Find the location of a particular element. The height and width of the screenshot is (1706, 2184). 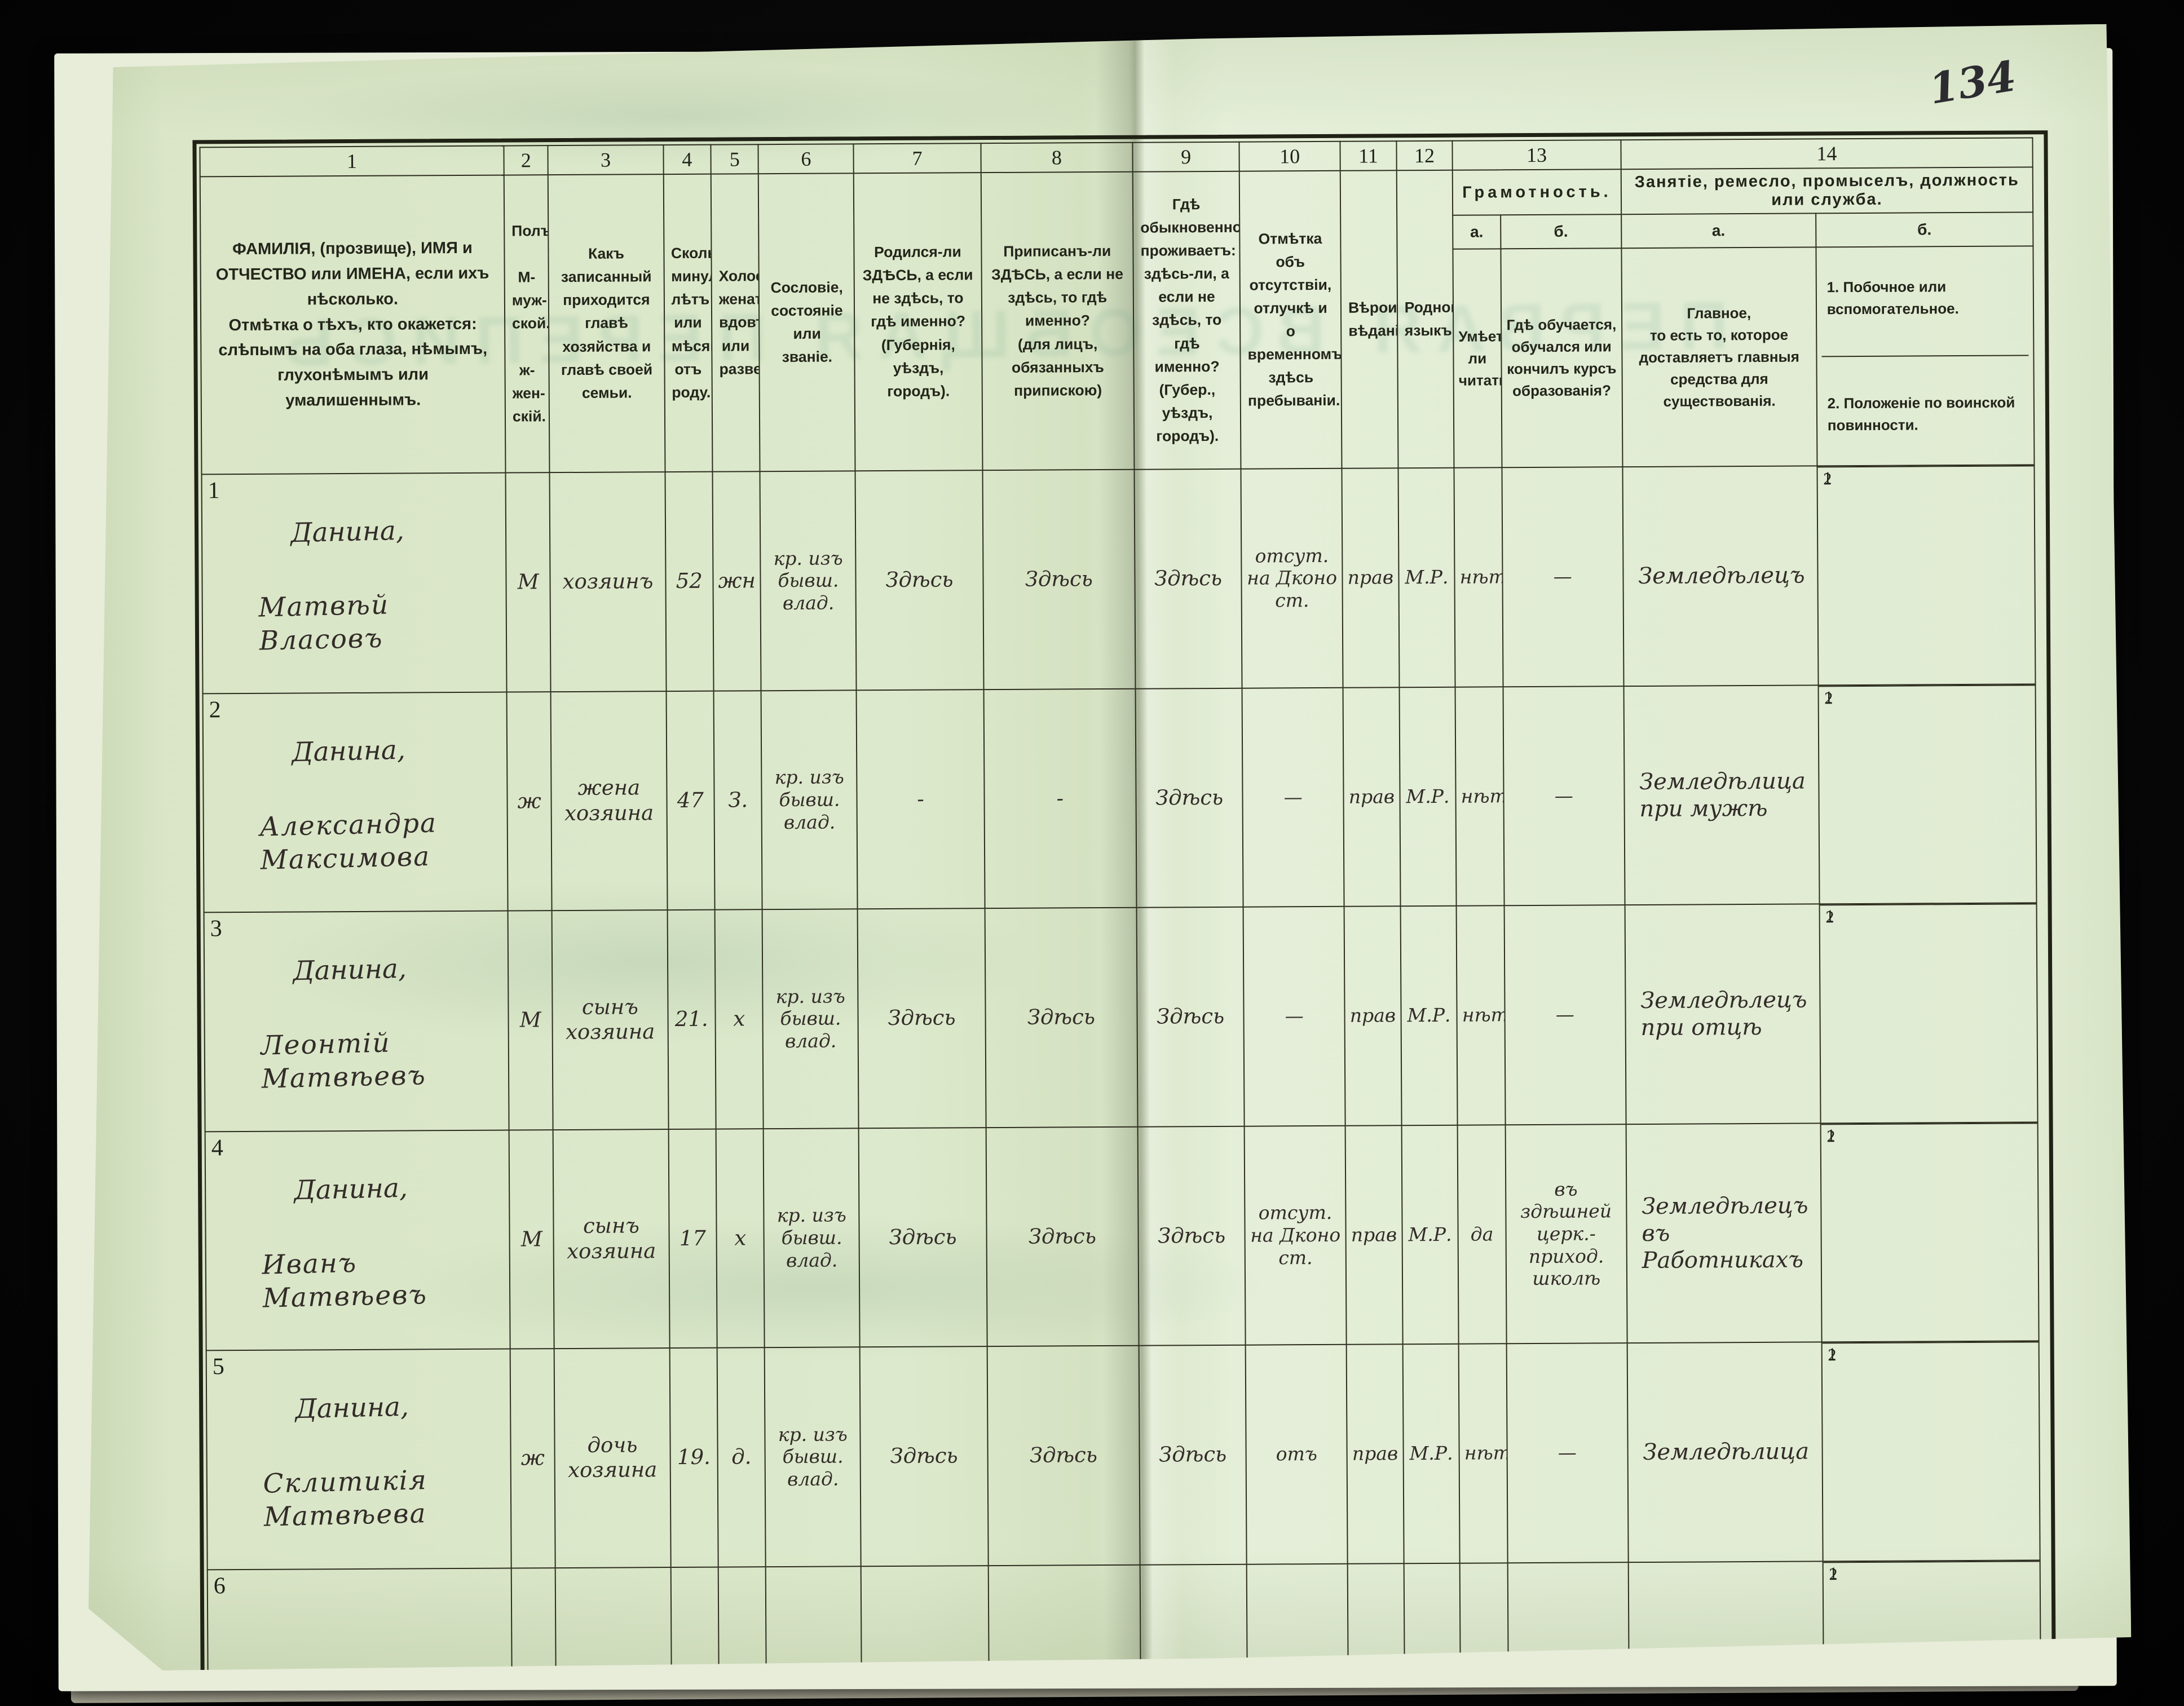

col-number-11: 11 is located at coordinates (1368, 156).